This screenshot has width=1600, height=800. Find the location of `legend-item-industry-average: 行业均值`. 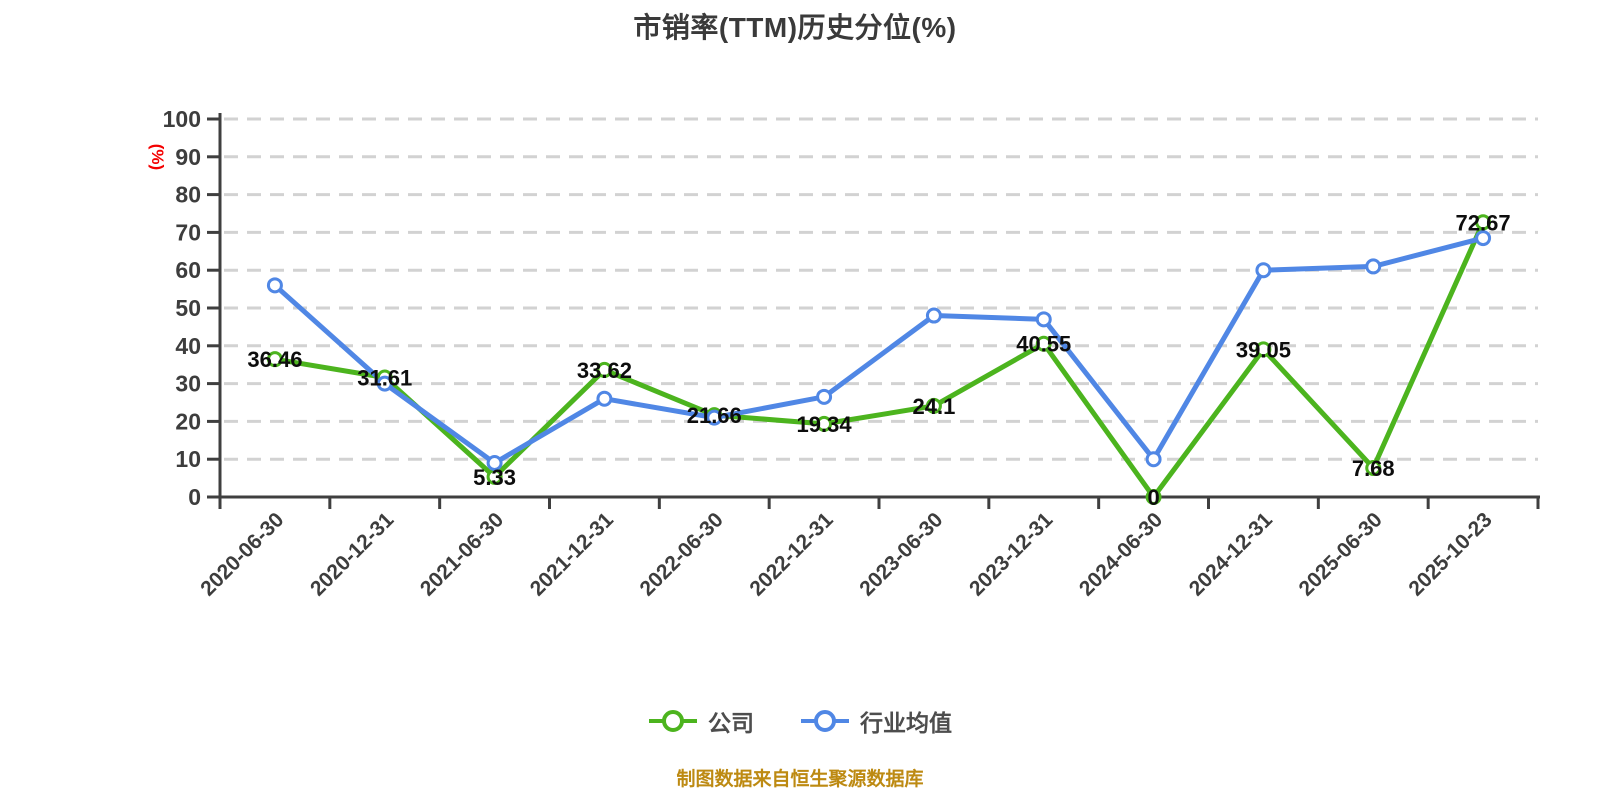

legend-item-industry-average: 行业均值 is located at coordinates (876, 721).